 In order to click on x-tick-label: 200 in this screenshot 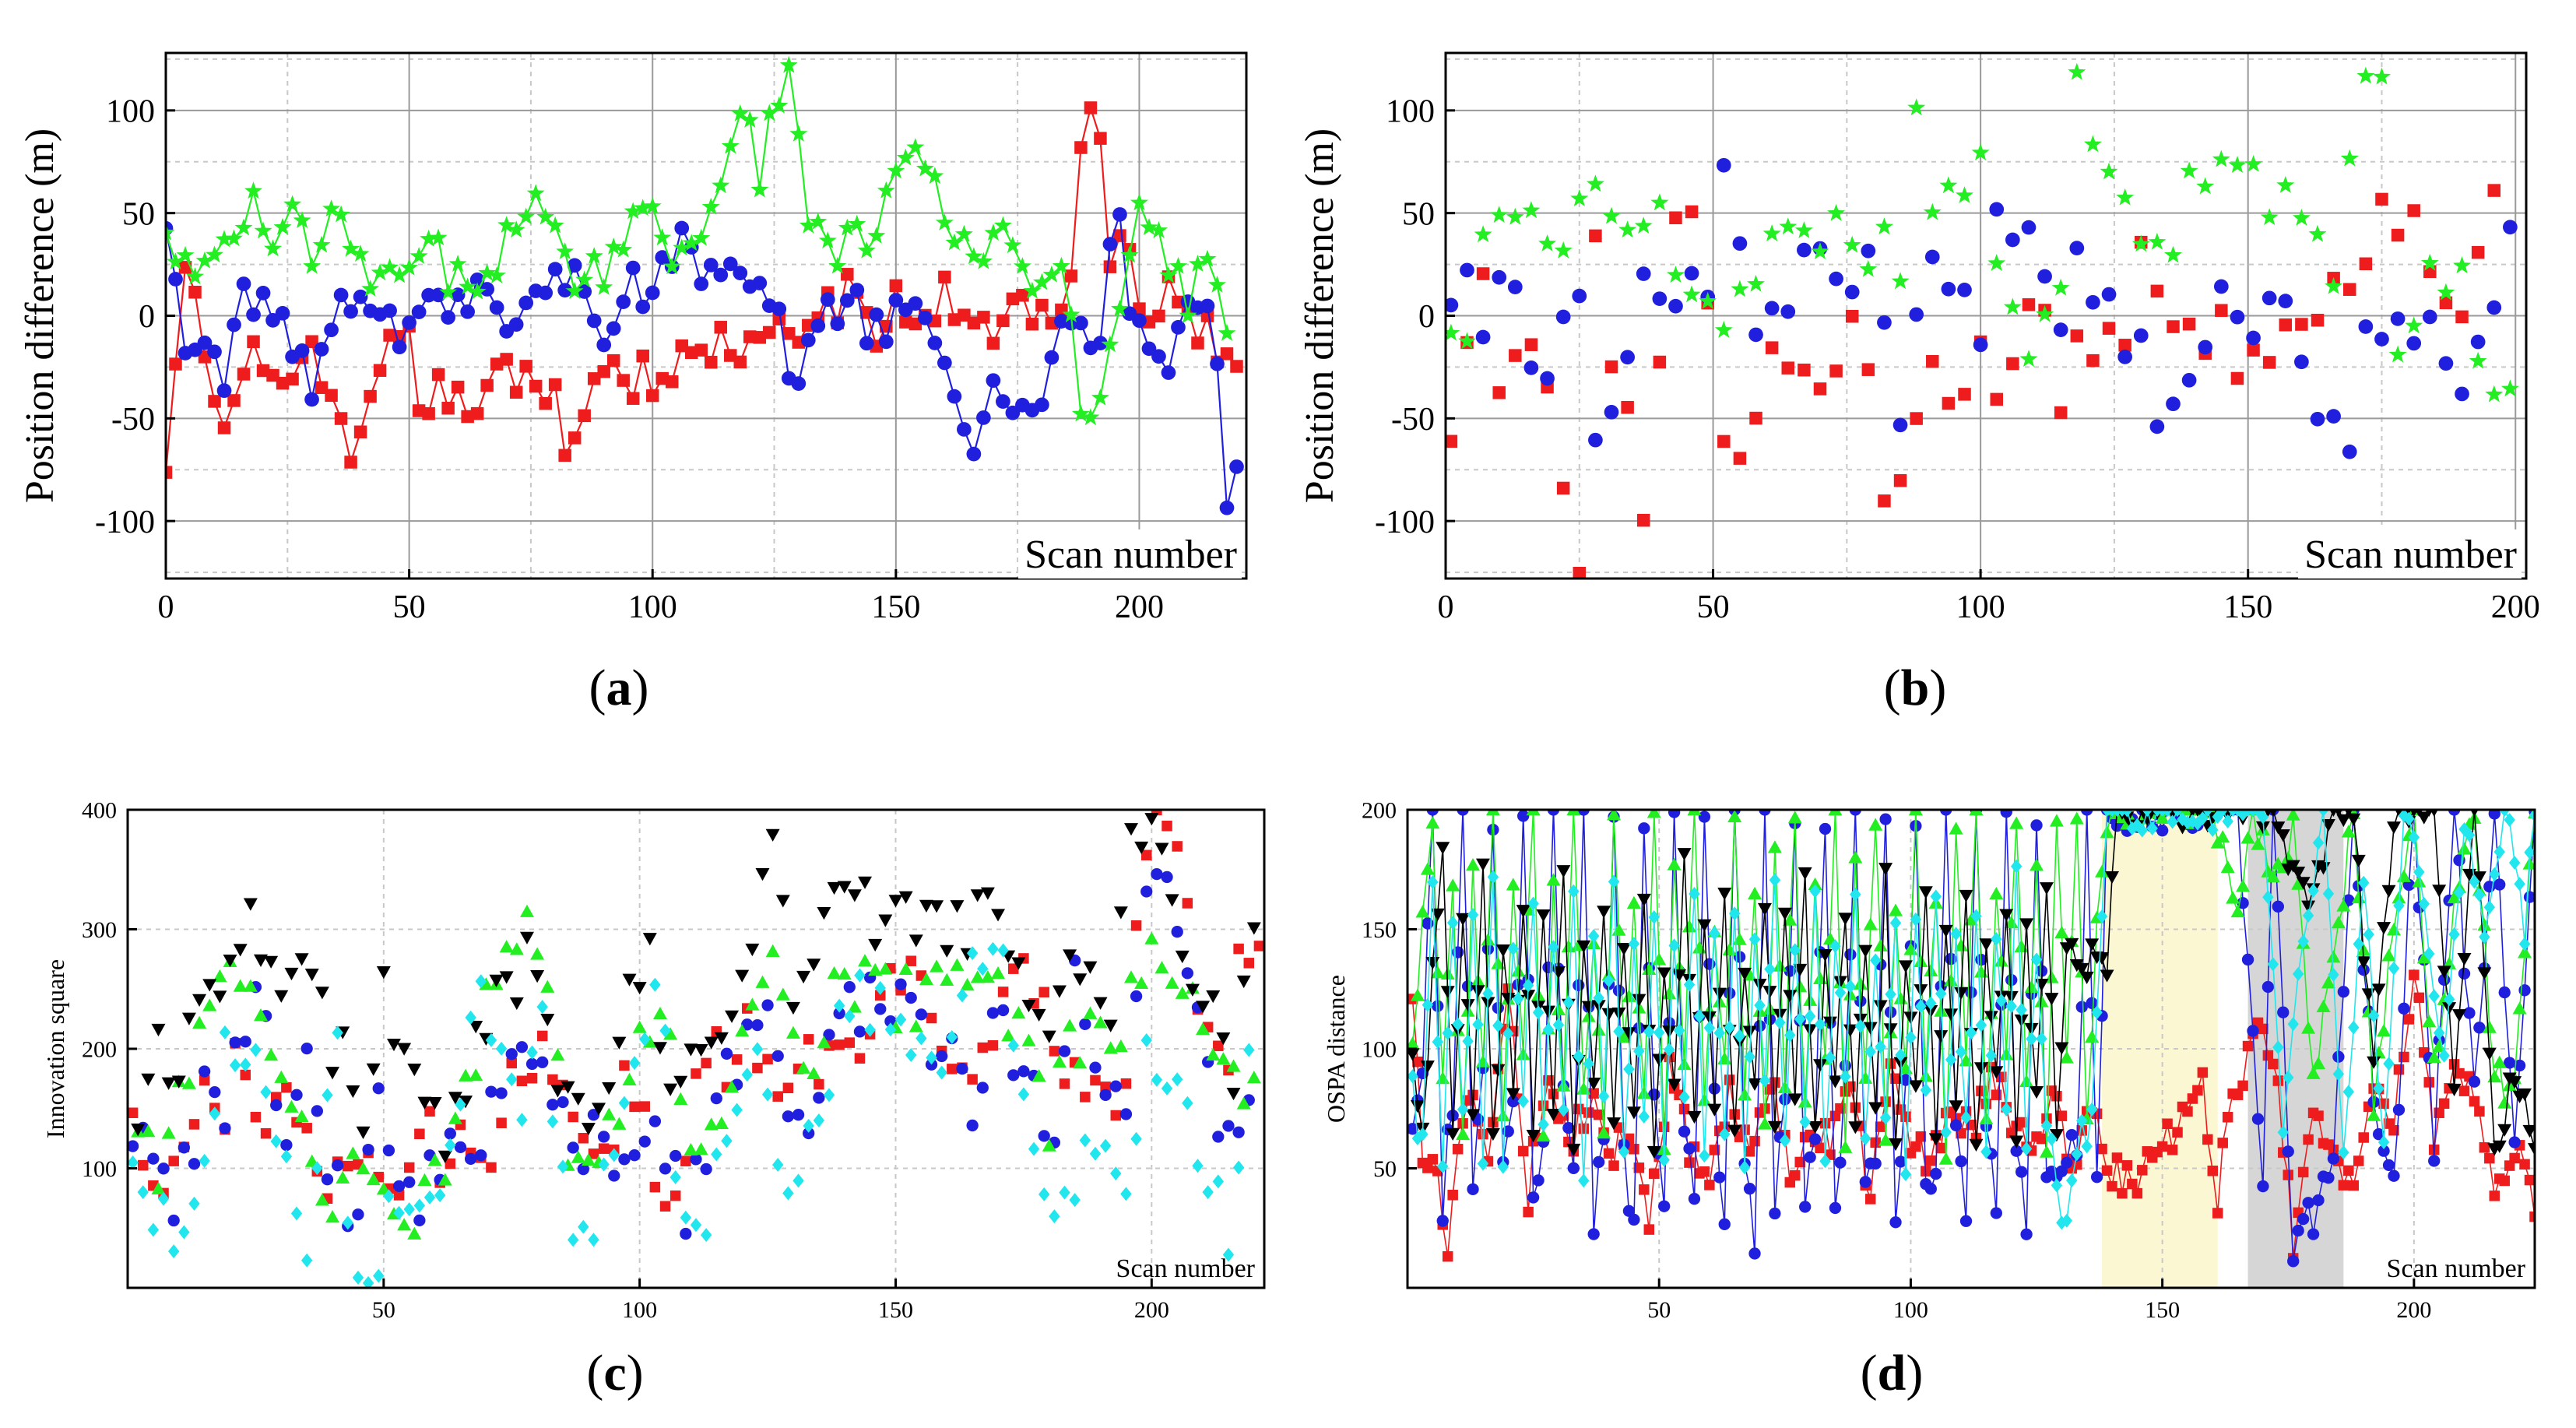, I will do `click(1151, 1310)`.